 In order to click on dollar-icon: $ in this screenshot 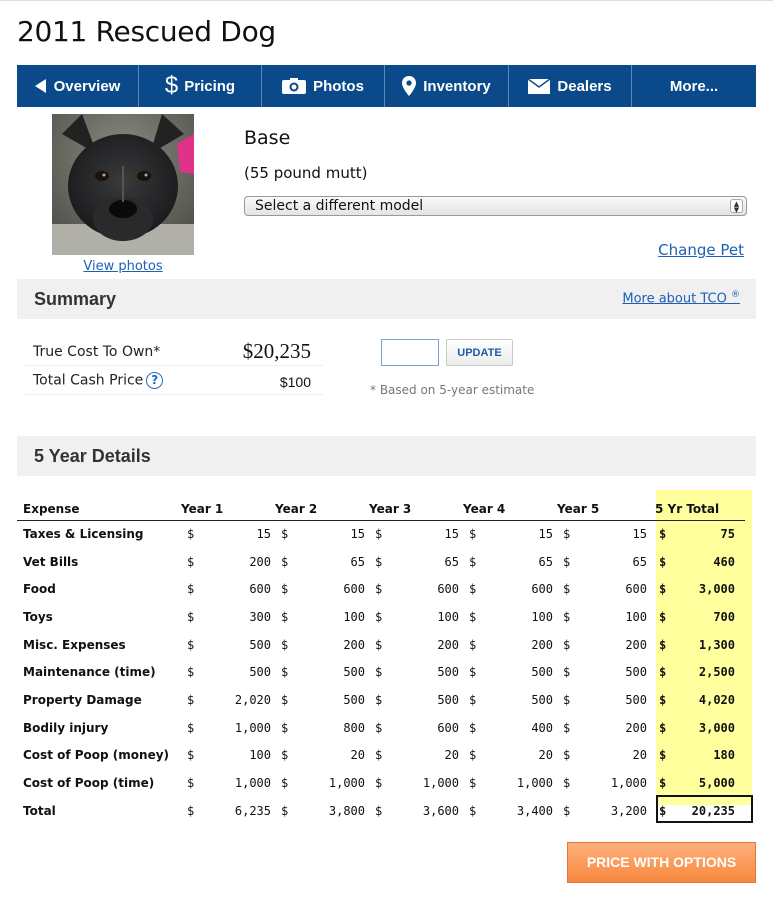, I will do `click(171, 85)`.